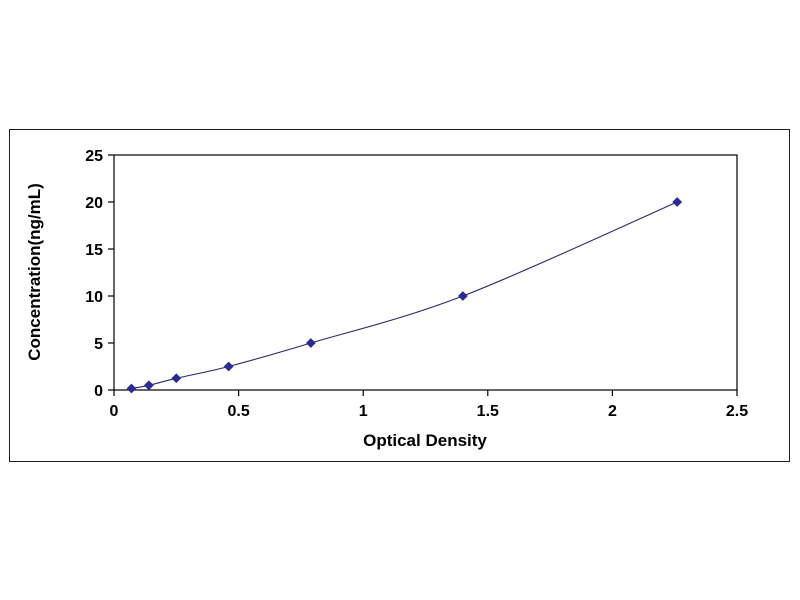 This screenshot has width=800, height=600. I want to click on x-tick-label: 0.5, so click(238, 411).